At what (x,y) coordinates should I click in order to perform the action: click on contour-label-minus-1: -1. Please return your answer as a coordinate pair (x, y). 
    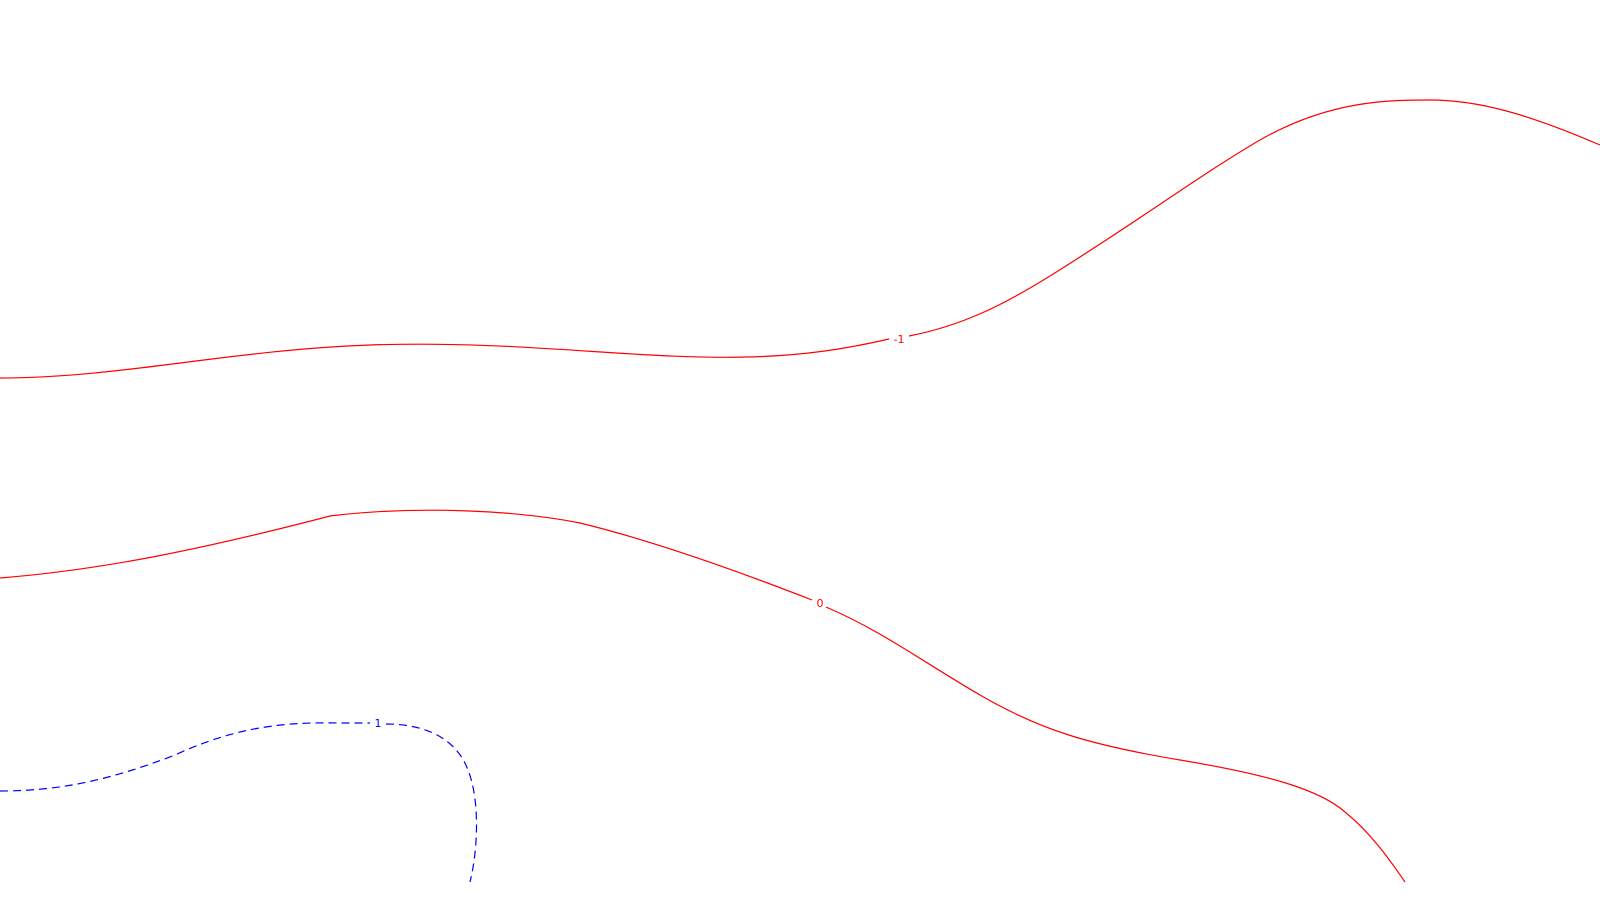
    Looking at the image, I should click on (899, 339).